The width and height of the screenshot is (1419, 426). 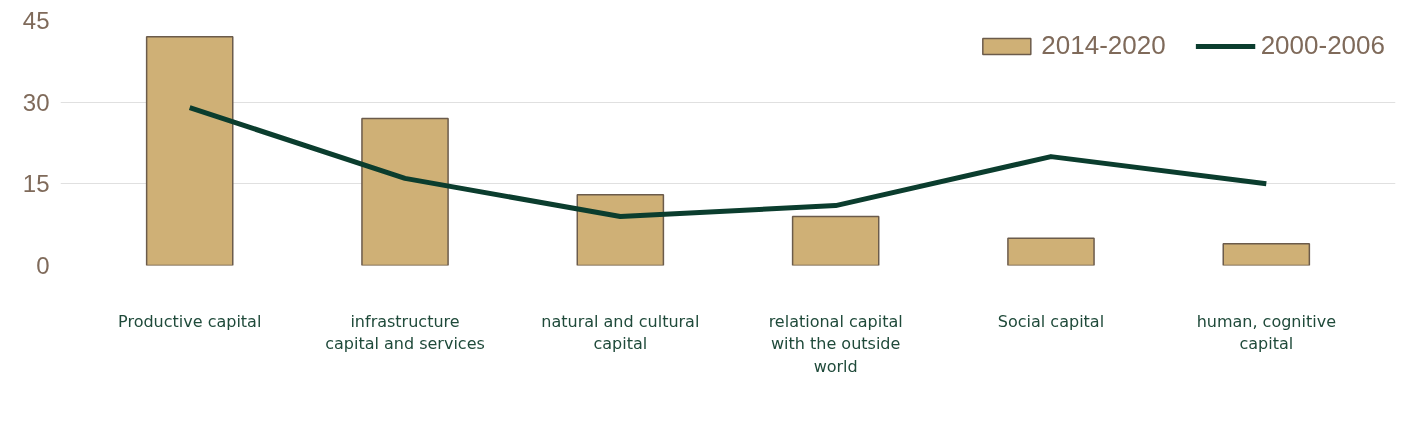 What do you see at coordinates (190, 321) in the screenshot?
I see `x-tick-label: Productive capital` at bounding box center [190, 321].